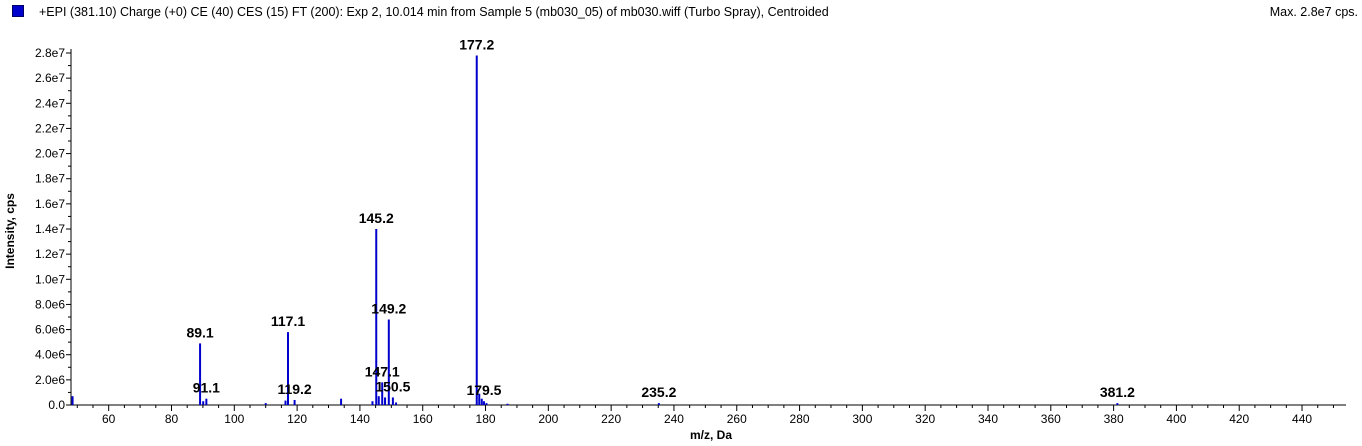  I want to click on x-tick-label: 160, so click(423, 419).